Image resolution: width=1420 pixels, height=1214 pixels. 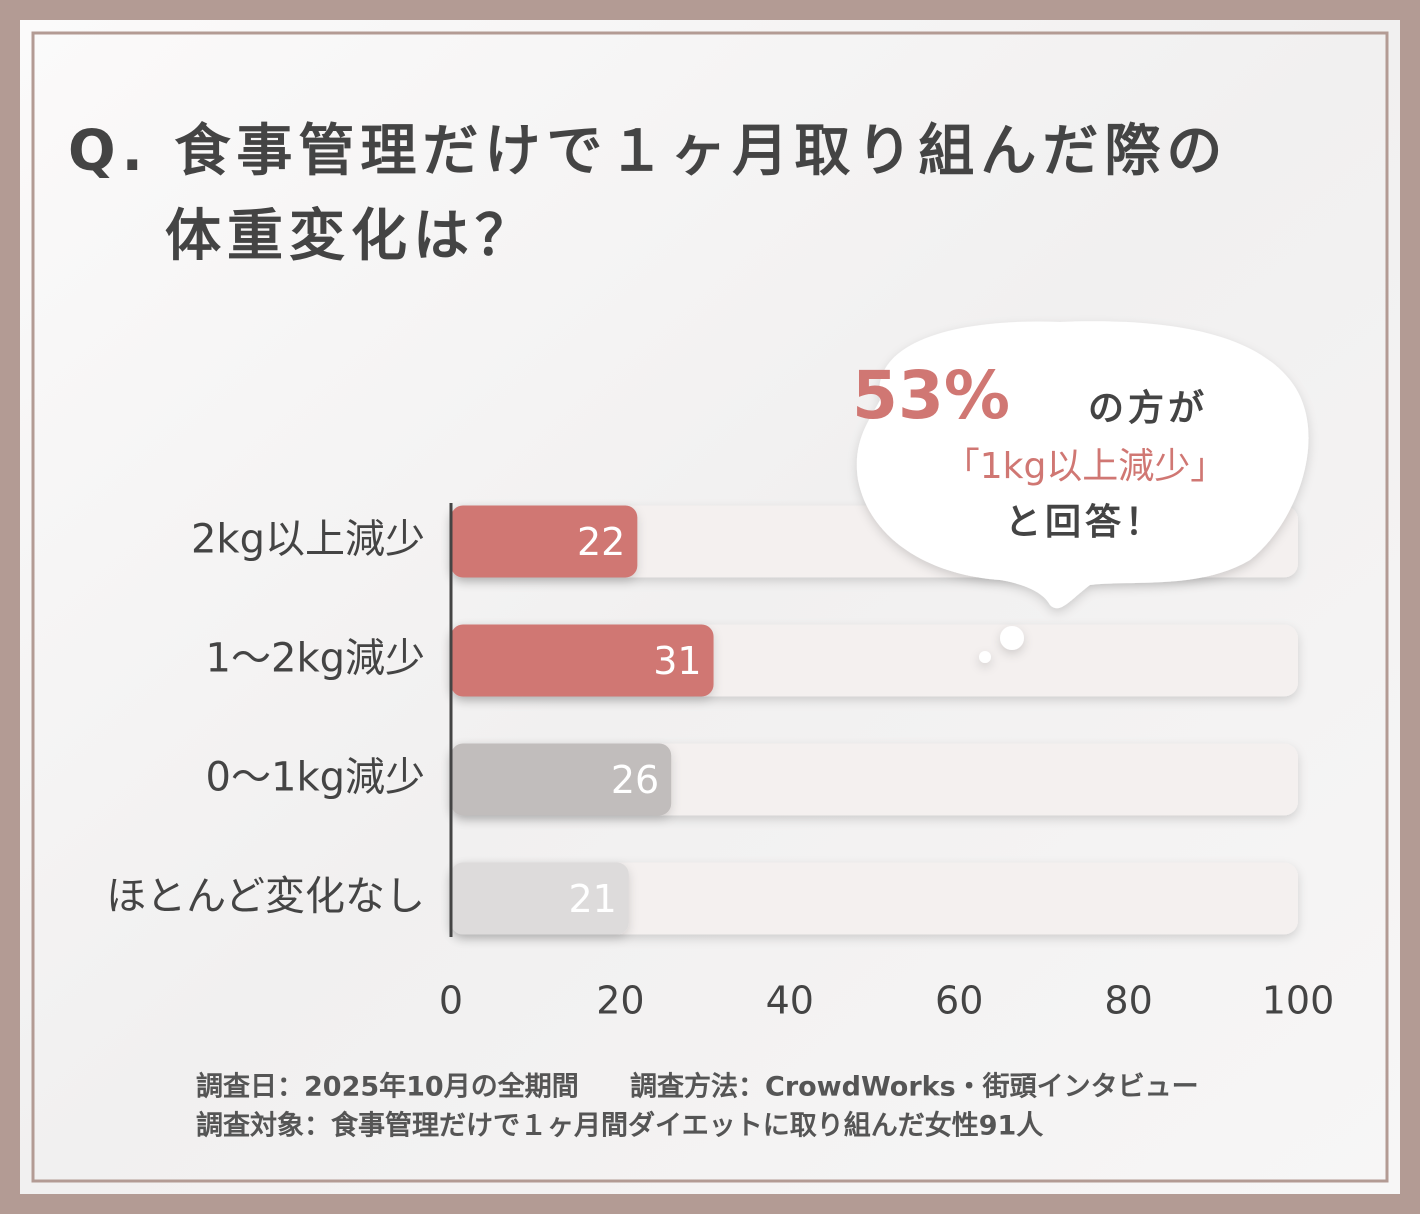 What do you see at coordinates (874, 898) in the screenshot?
I see `bar-track` at bounding box center [874, 898].